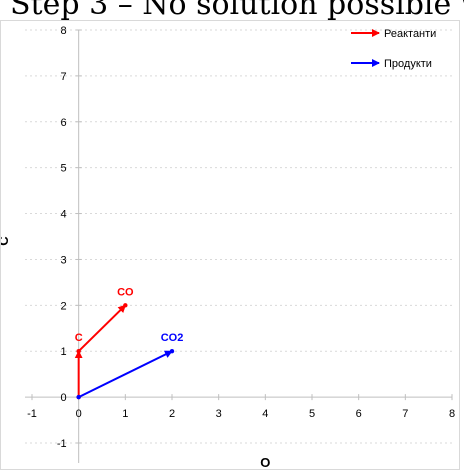 The image size is (464, 471). I want to click on series, so click(124, 351).